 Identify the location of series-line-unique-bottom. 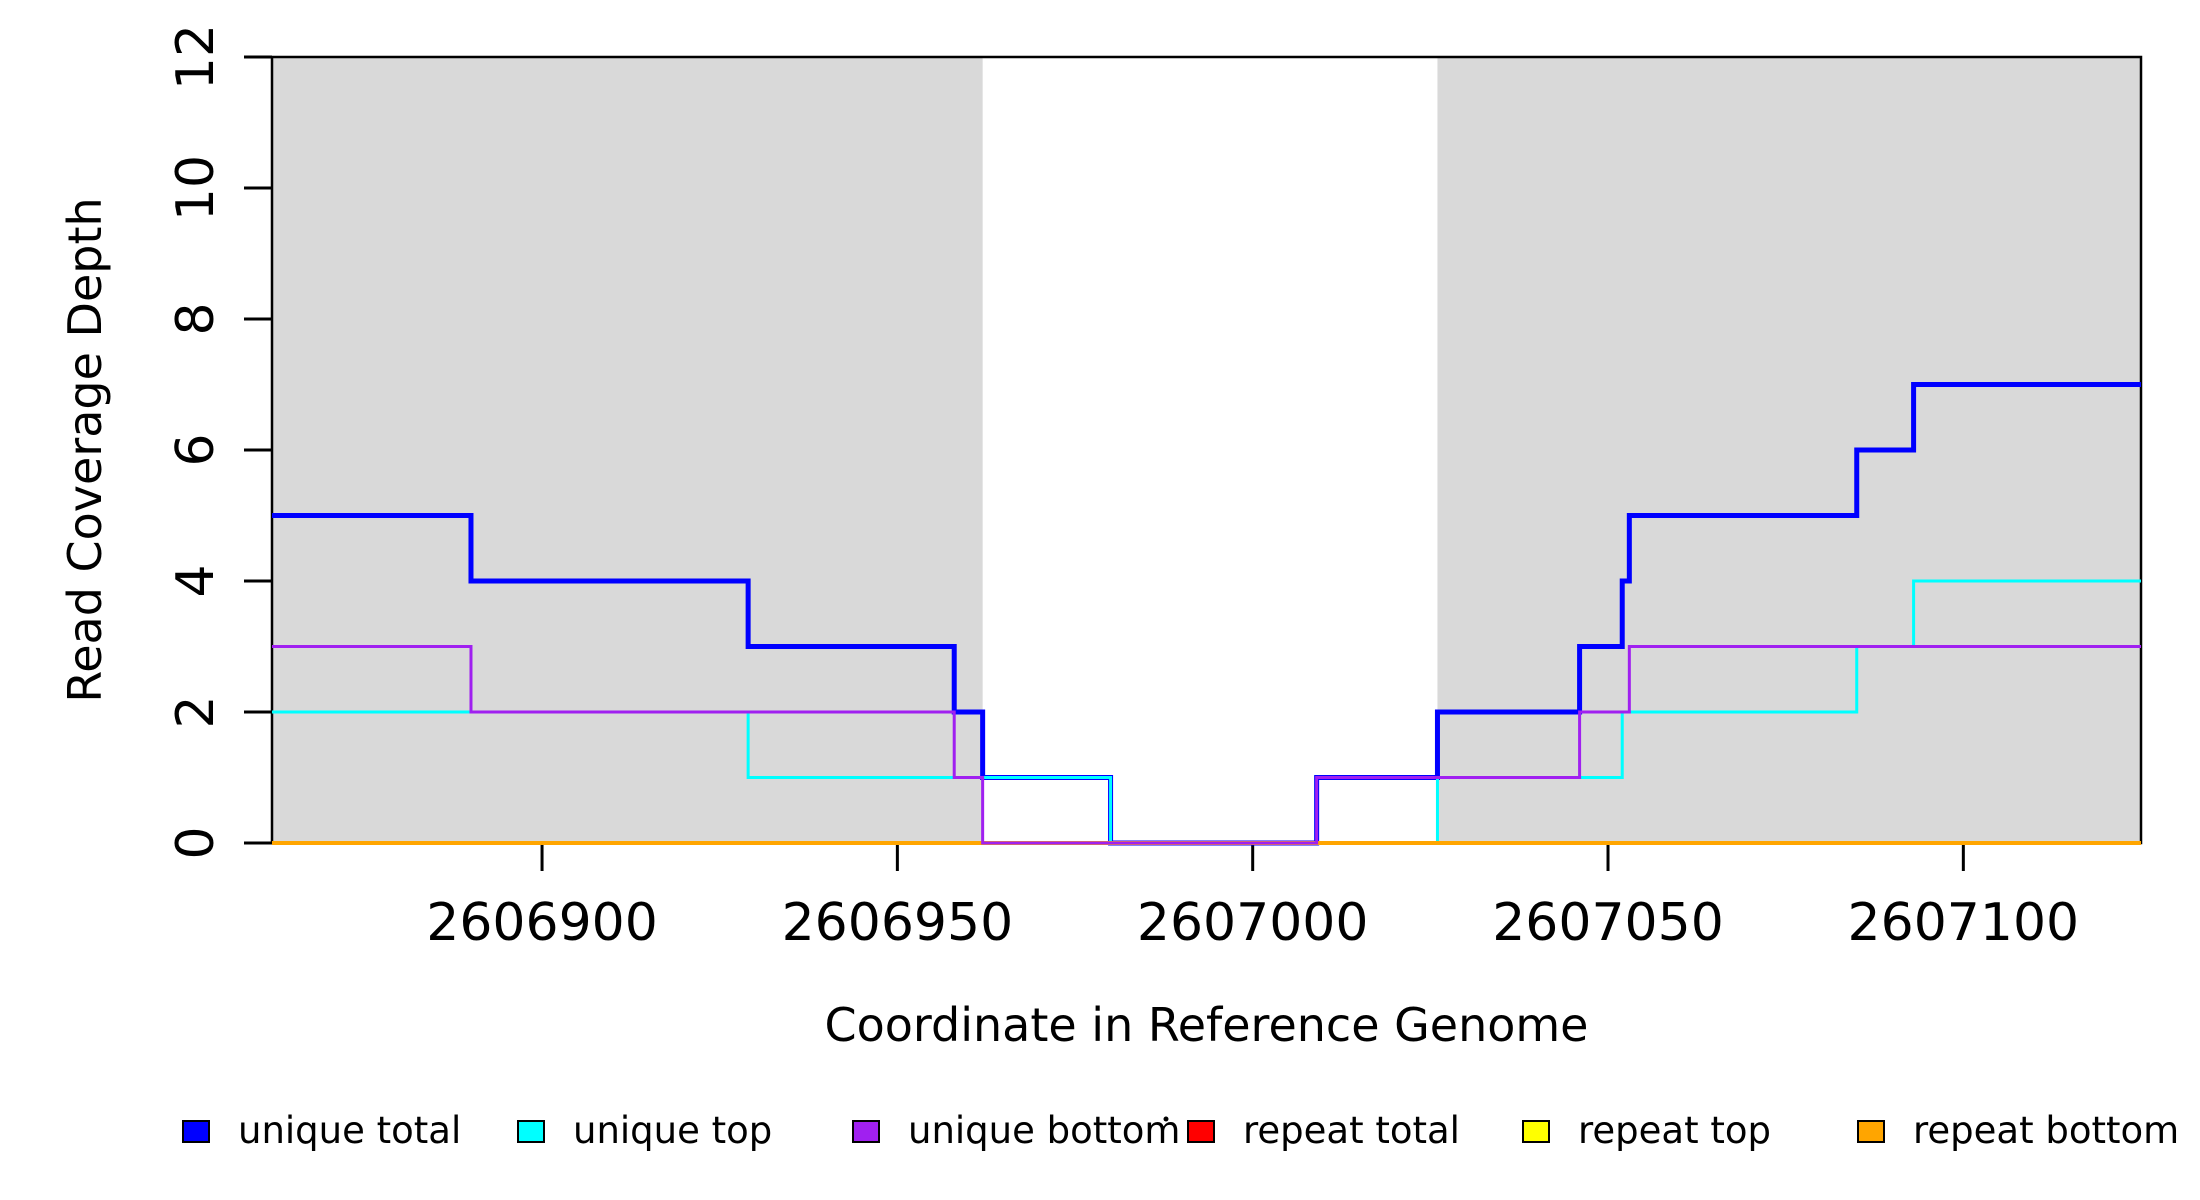
(1206, 745).